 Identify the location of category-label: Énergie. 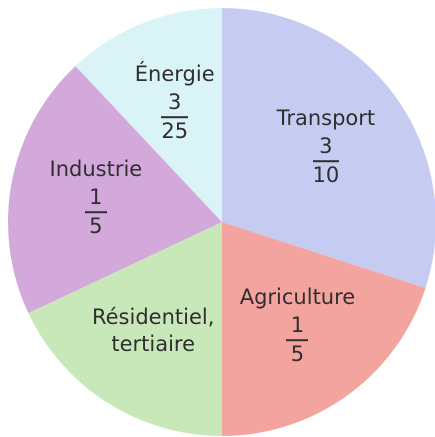
(174, 73).